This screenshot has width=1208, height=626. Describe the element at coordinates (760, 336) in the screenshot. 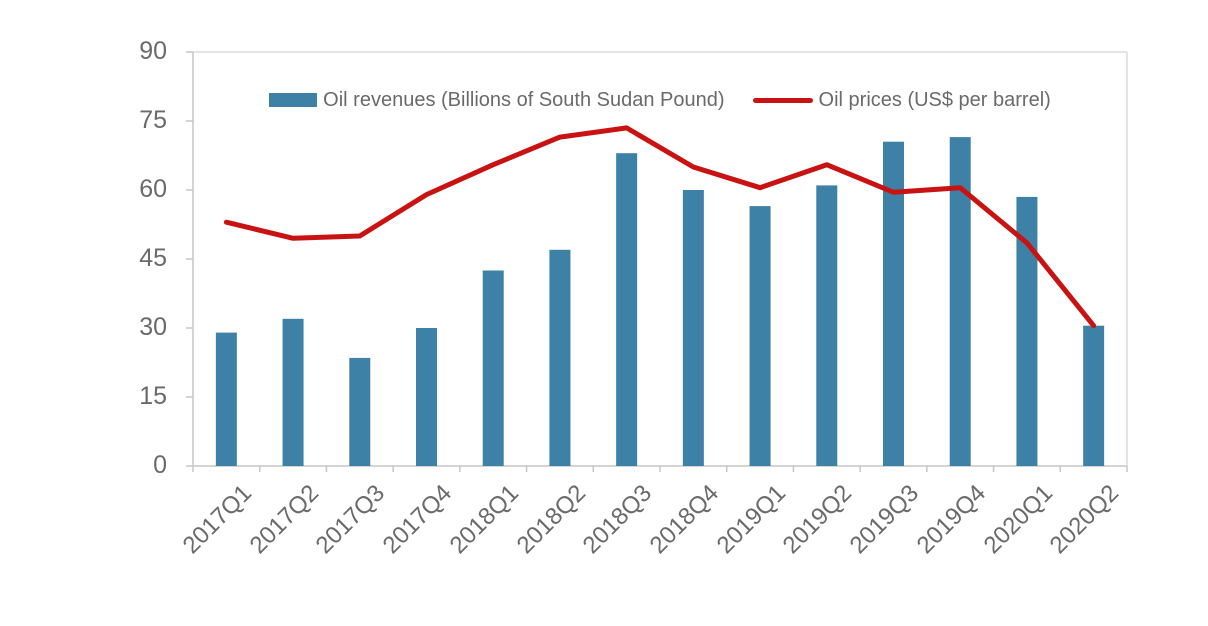

I see `bar-2019Q1` at that location.